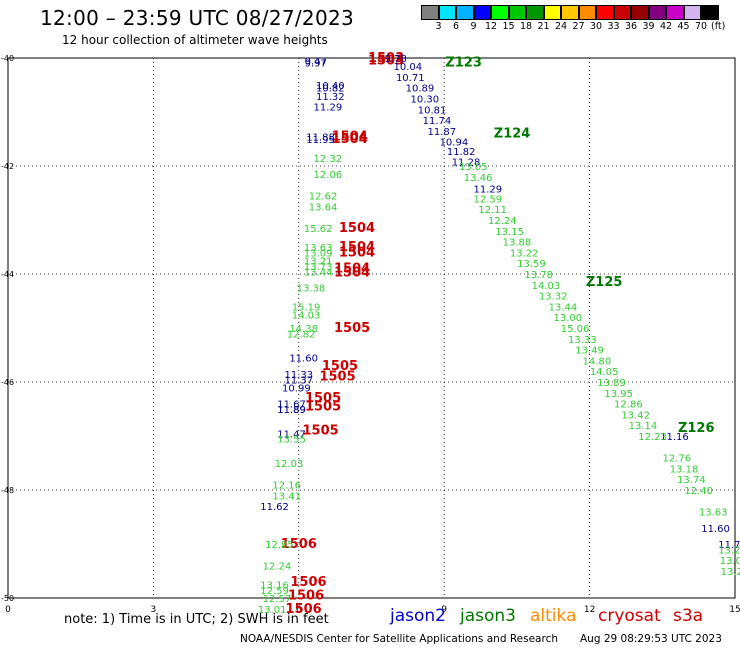 Image resolution: width=740 pixels, height=650 pixels. I want to click on data-label: 12.57, so click(277, 599).